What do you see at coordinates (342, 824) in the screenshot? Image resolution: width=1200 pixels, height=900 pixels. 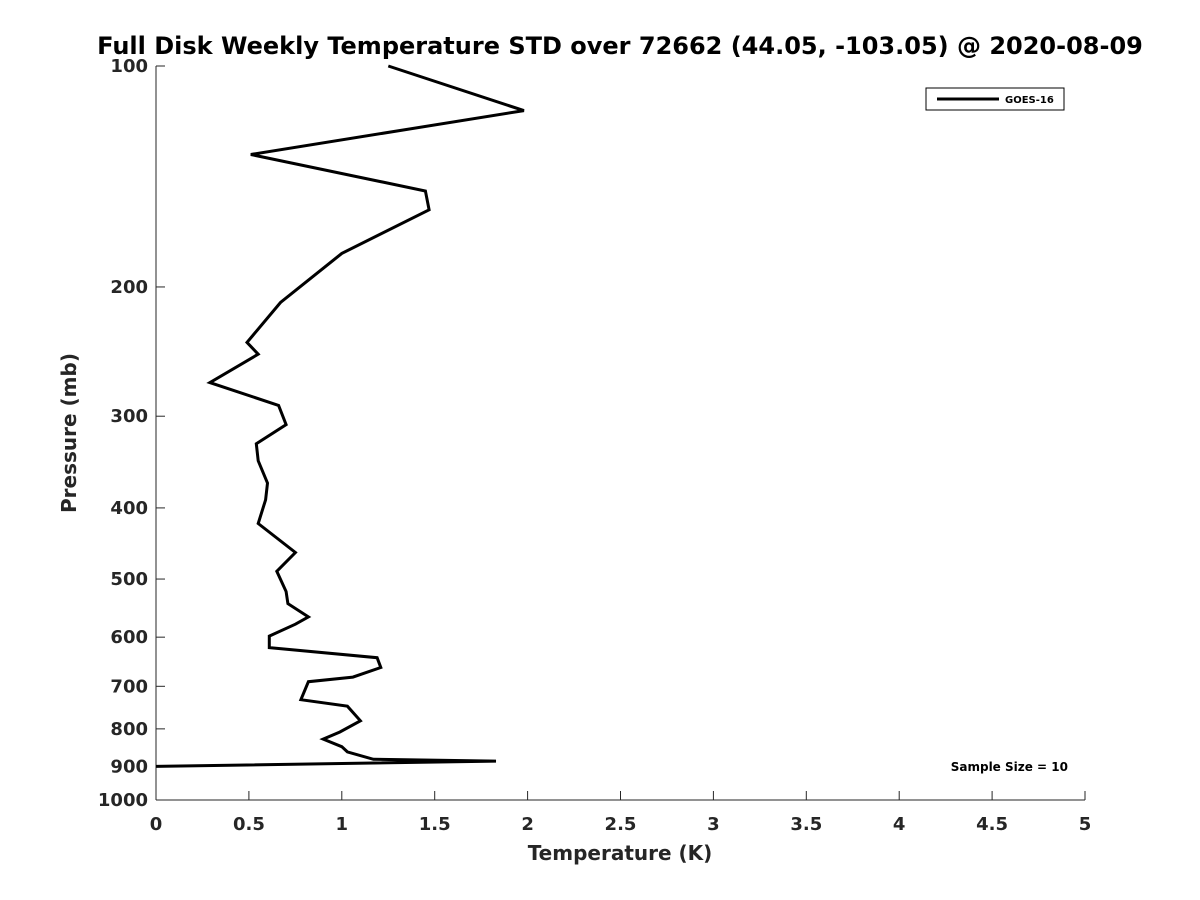 I see `x-tick-label: 1` at bounding box center [342, 824].